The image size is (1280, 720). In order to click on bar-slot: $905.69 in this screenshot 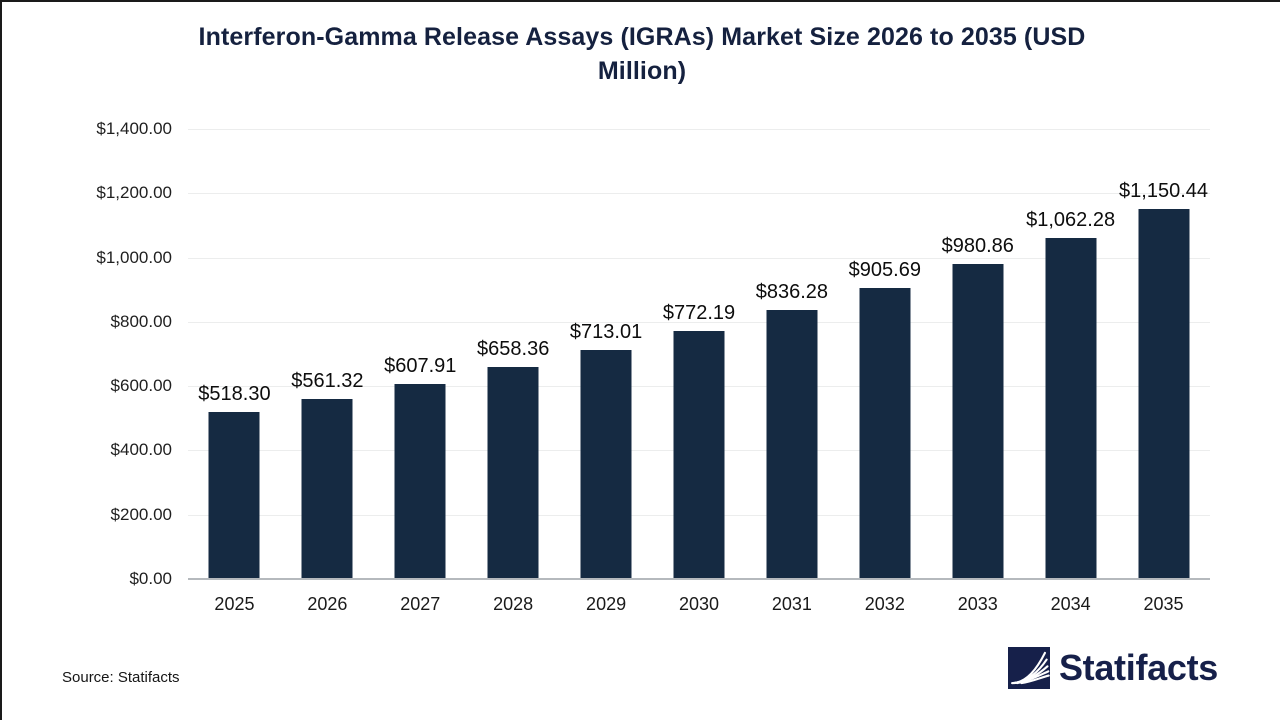, I will do `click(884, 354)`.